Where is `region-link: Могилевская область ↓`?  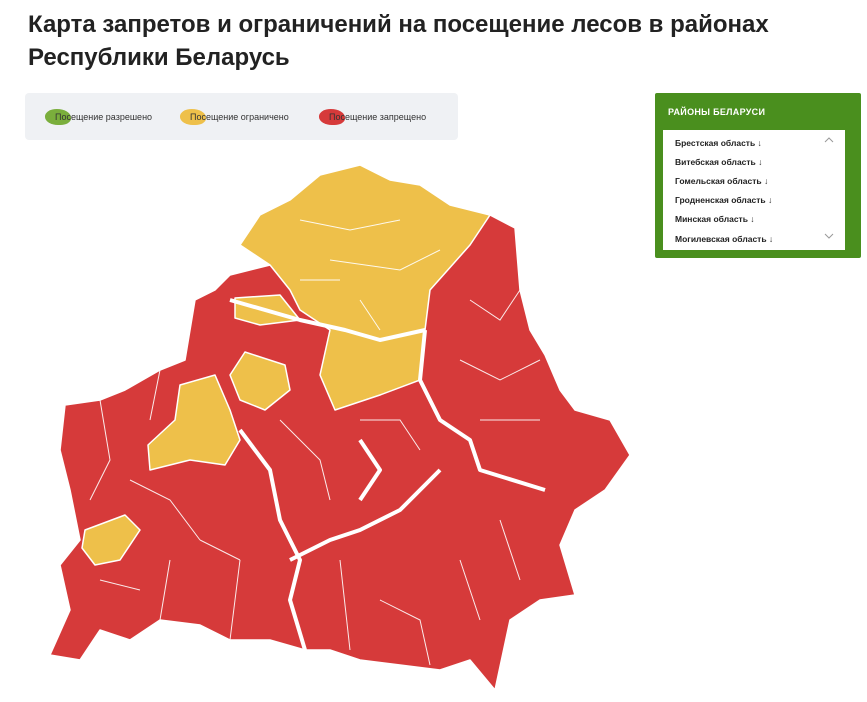 region-link: Могилевская область ↓ is located at coordinates (724, 239).